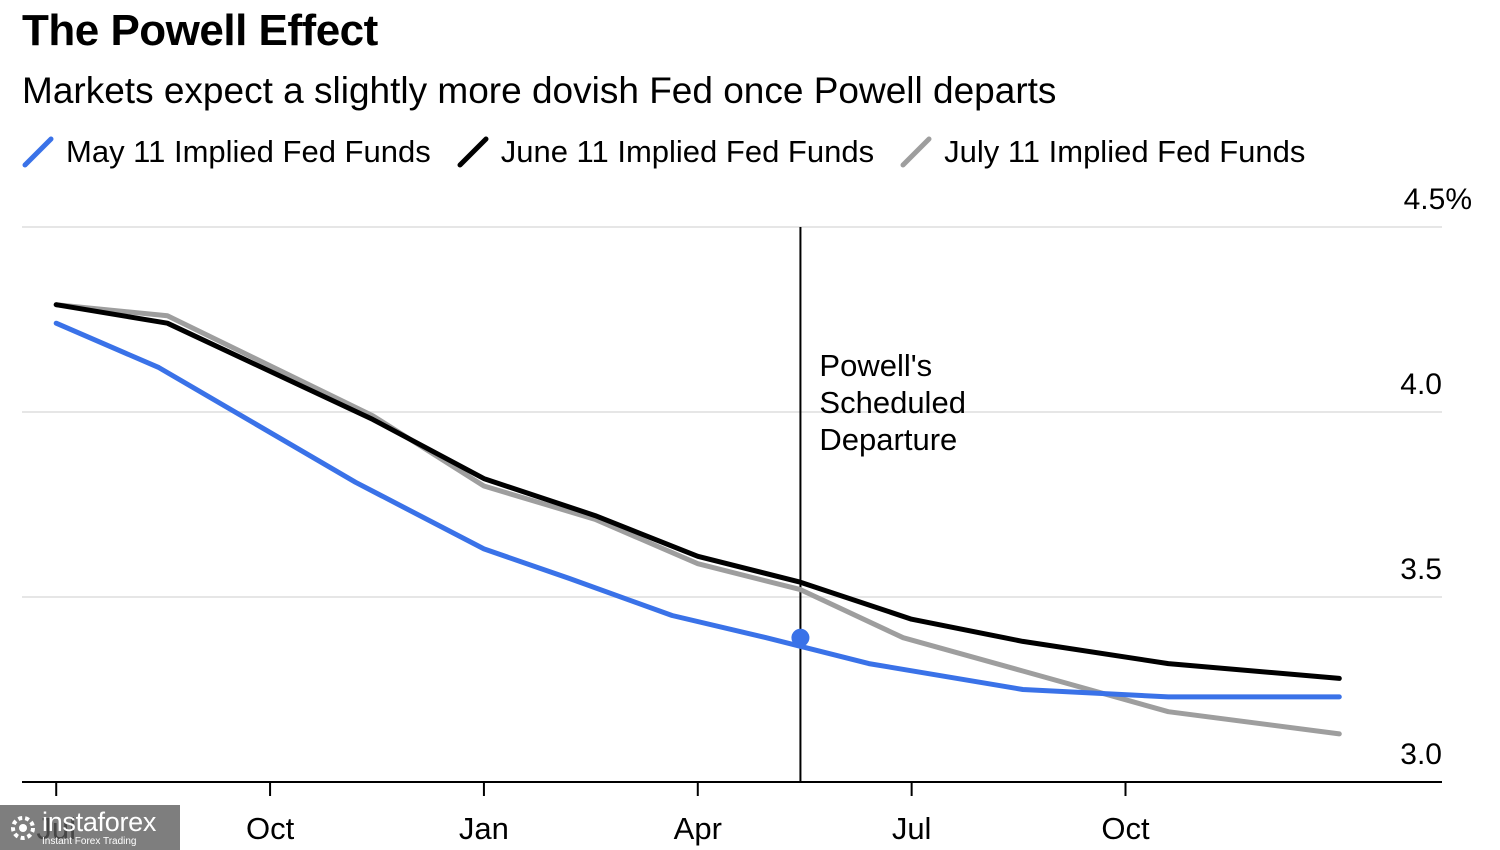  I want to click on legend-label-july: July 11 Implied Fed Funds, so click(1125, 151).